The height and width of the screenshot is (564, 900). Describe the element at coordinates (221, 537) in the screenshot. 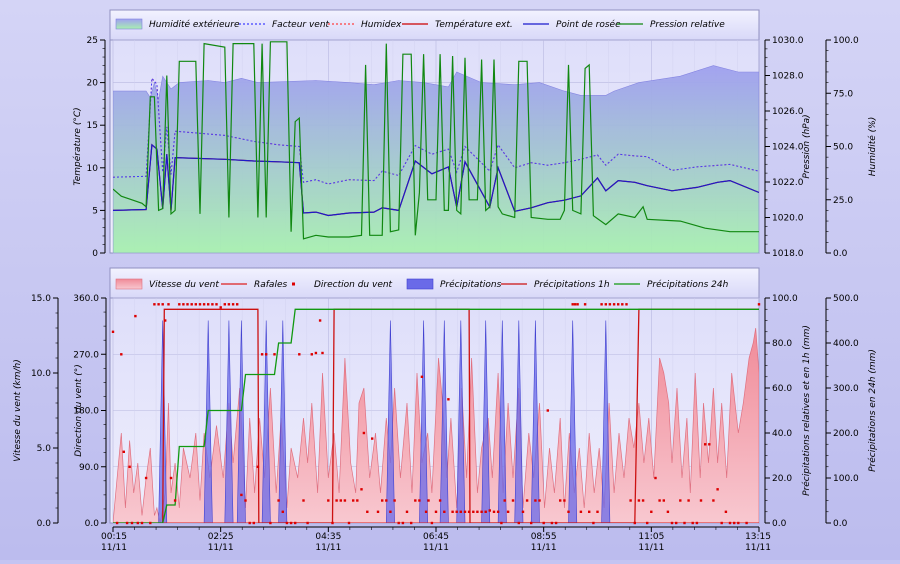

I see `time-tick-label: 02:25` at that location.